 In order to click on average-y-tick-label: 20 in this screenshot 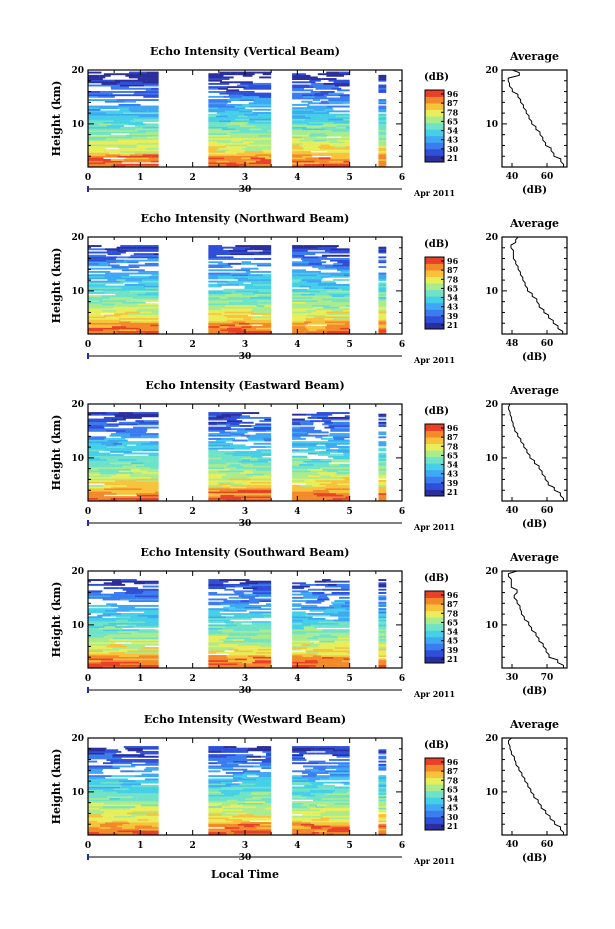, I will do `click(491, 71)`.